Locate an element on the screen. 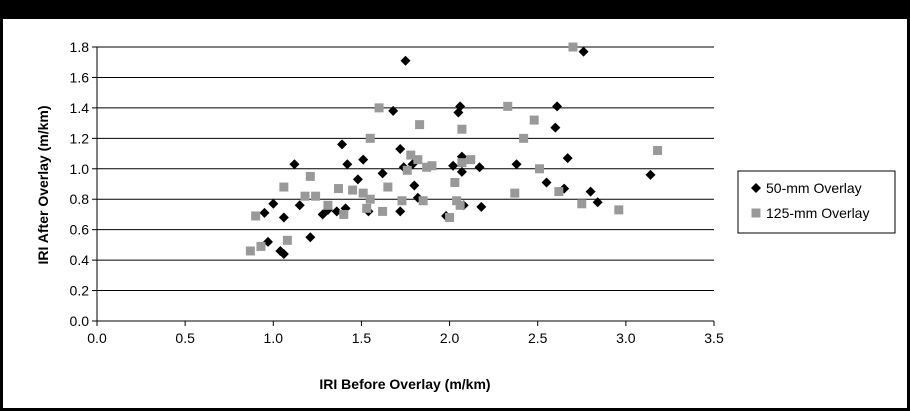  legend: 50-mm Overlay 125-mm Overlay is located at coordinates (816, 202).